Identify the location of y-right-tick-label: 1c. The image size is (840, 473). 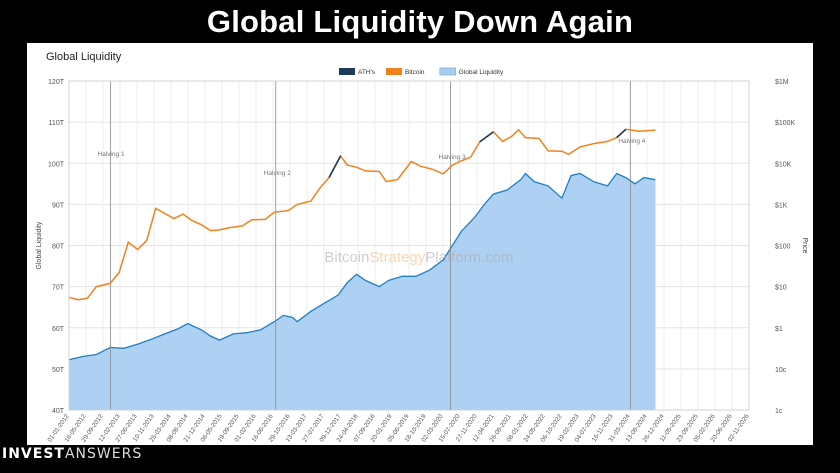
(779, 411).